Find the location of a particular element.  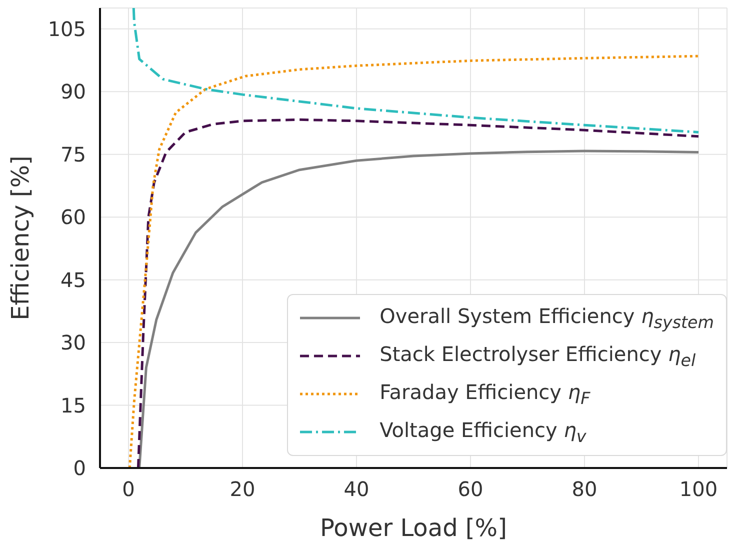

y-tick-label: 0 is located at coordinates (79, 468).